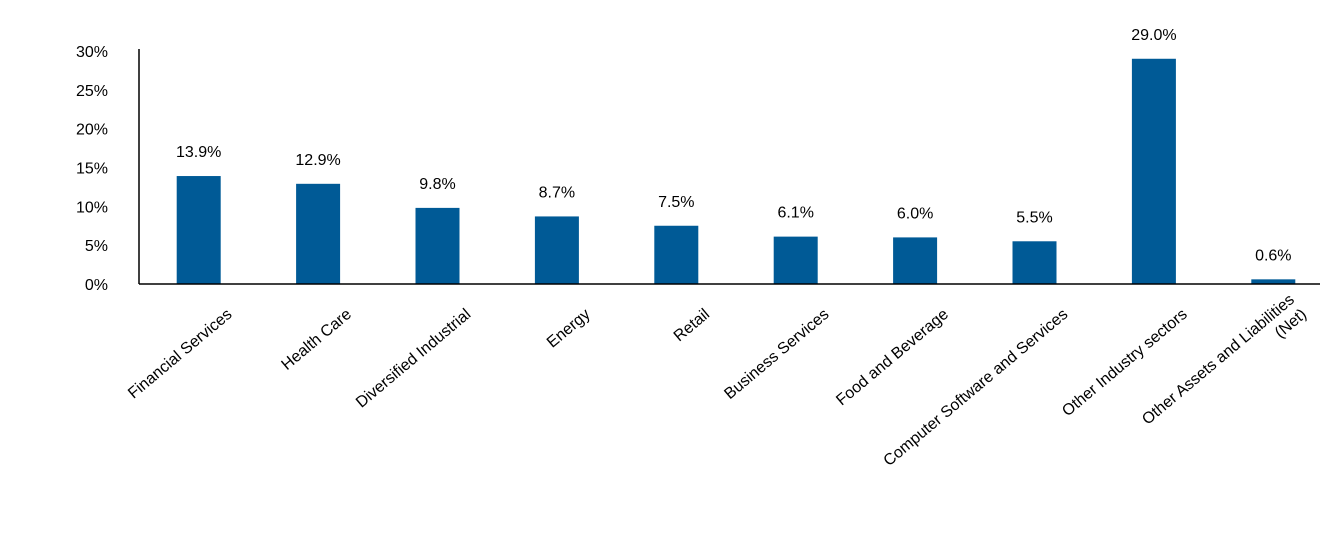 The image size is (1320, 540). Describe the element at coordinates (92, 52) in the screenshot. I see `y-tick-label: 30%` at that location.